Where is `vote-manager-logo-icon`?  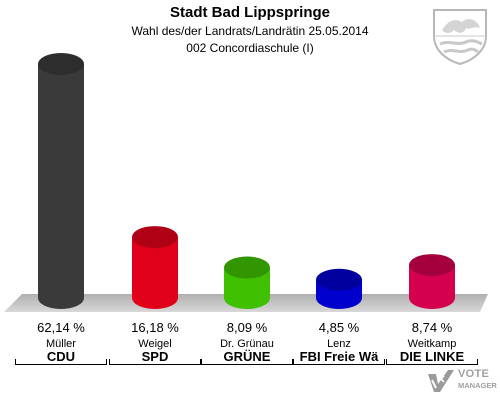 vote-manager-logo-icon is located at coordinates (441, 381).